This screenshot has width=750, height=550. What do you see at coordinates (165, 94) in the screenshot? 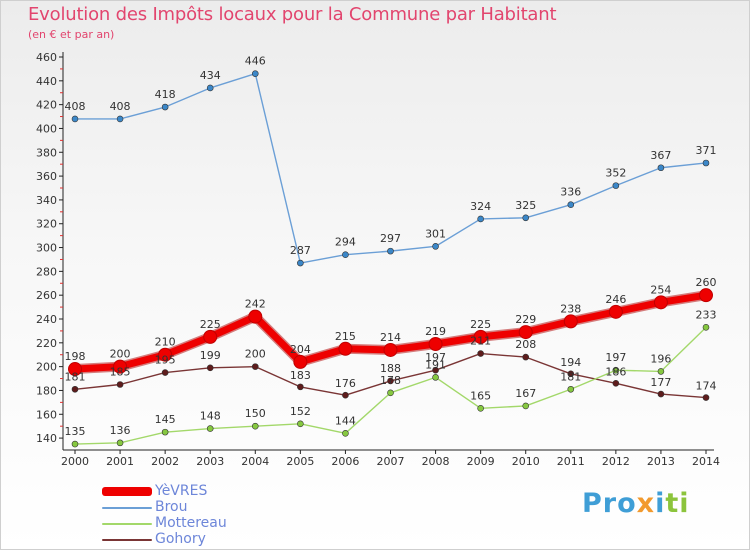
I see `data-label-brou: 418` at bounding box center [165, 94].